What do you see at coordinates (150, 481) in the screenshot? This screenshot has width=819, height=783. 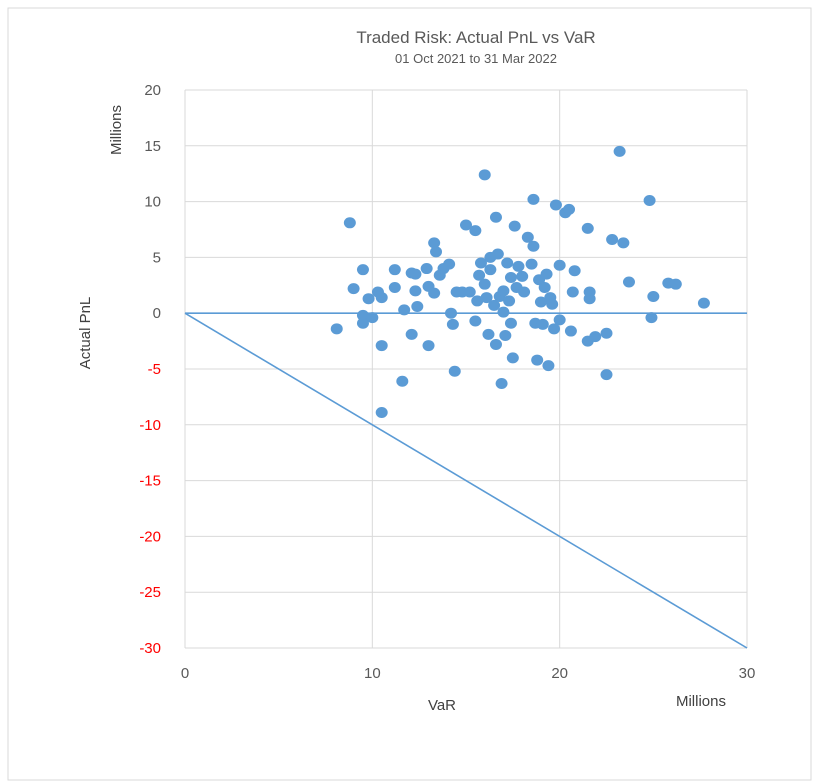 I see `y-tick-label: -15` at bounding box center [150, 481].